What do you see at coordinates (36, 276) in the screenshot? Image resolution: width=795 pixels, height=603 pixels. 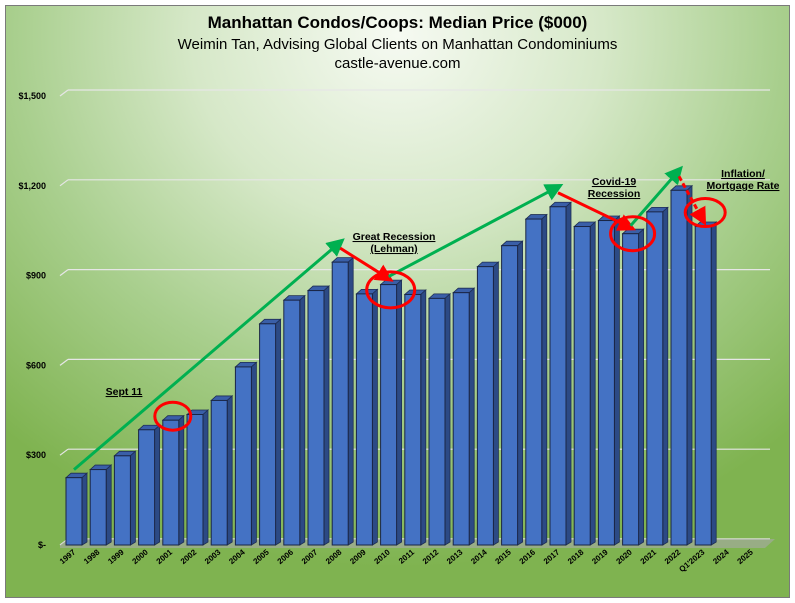 I see `y-tick-label: $900` at bounding box center [36, 276].